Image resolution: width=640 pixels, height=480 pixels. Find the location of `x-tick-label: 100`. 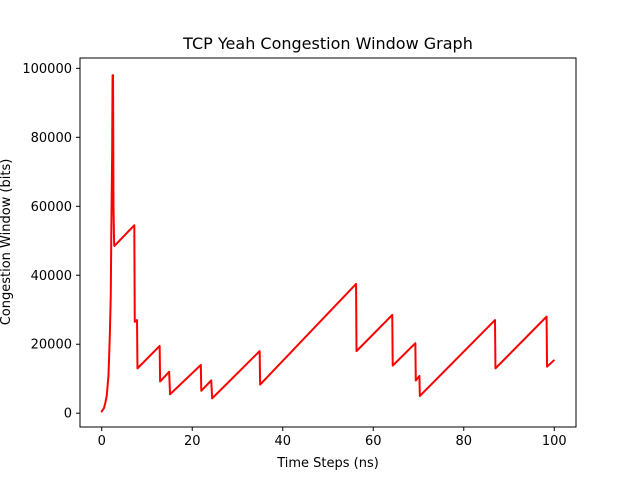

x-tick-label: 100 is located at coordinates (554, 441).